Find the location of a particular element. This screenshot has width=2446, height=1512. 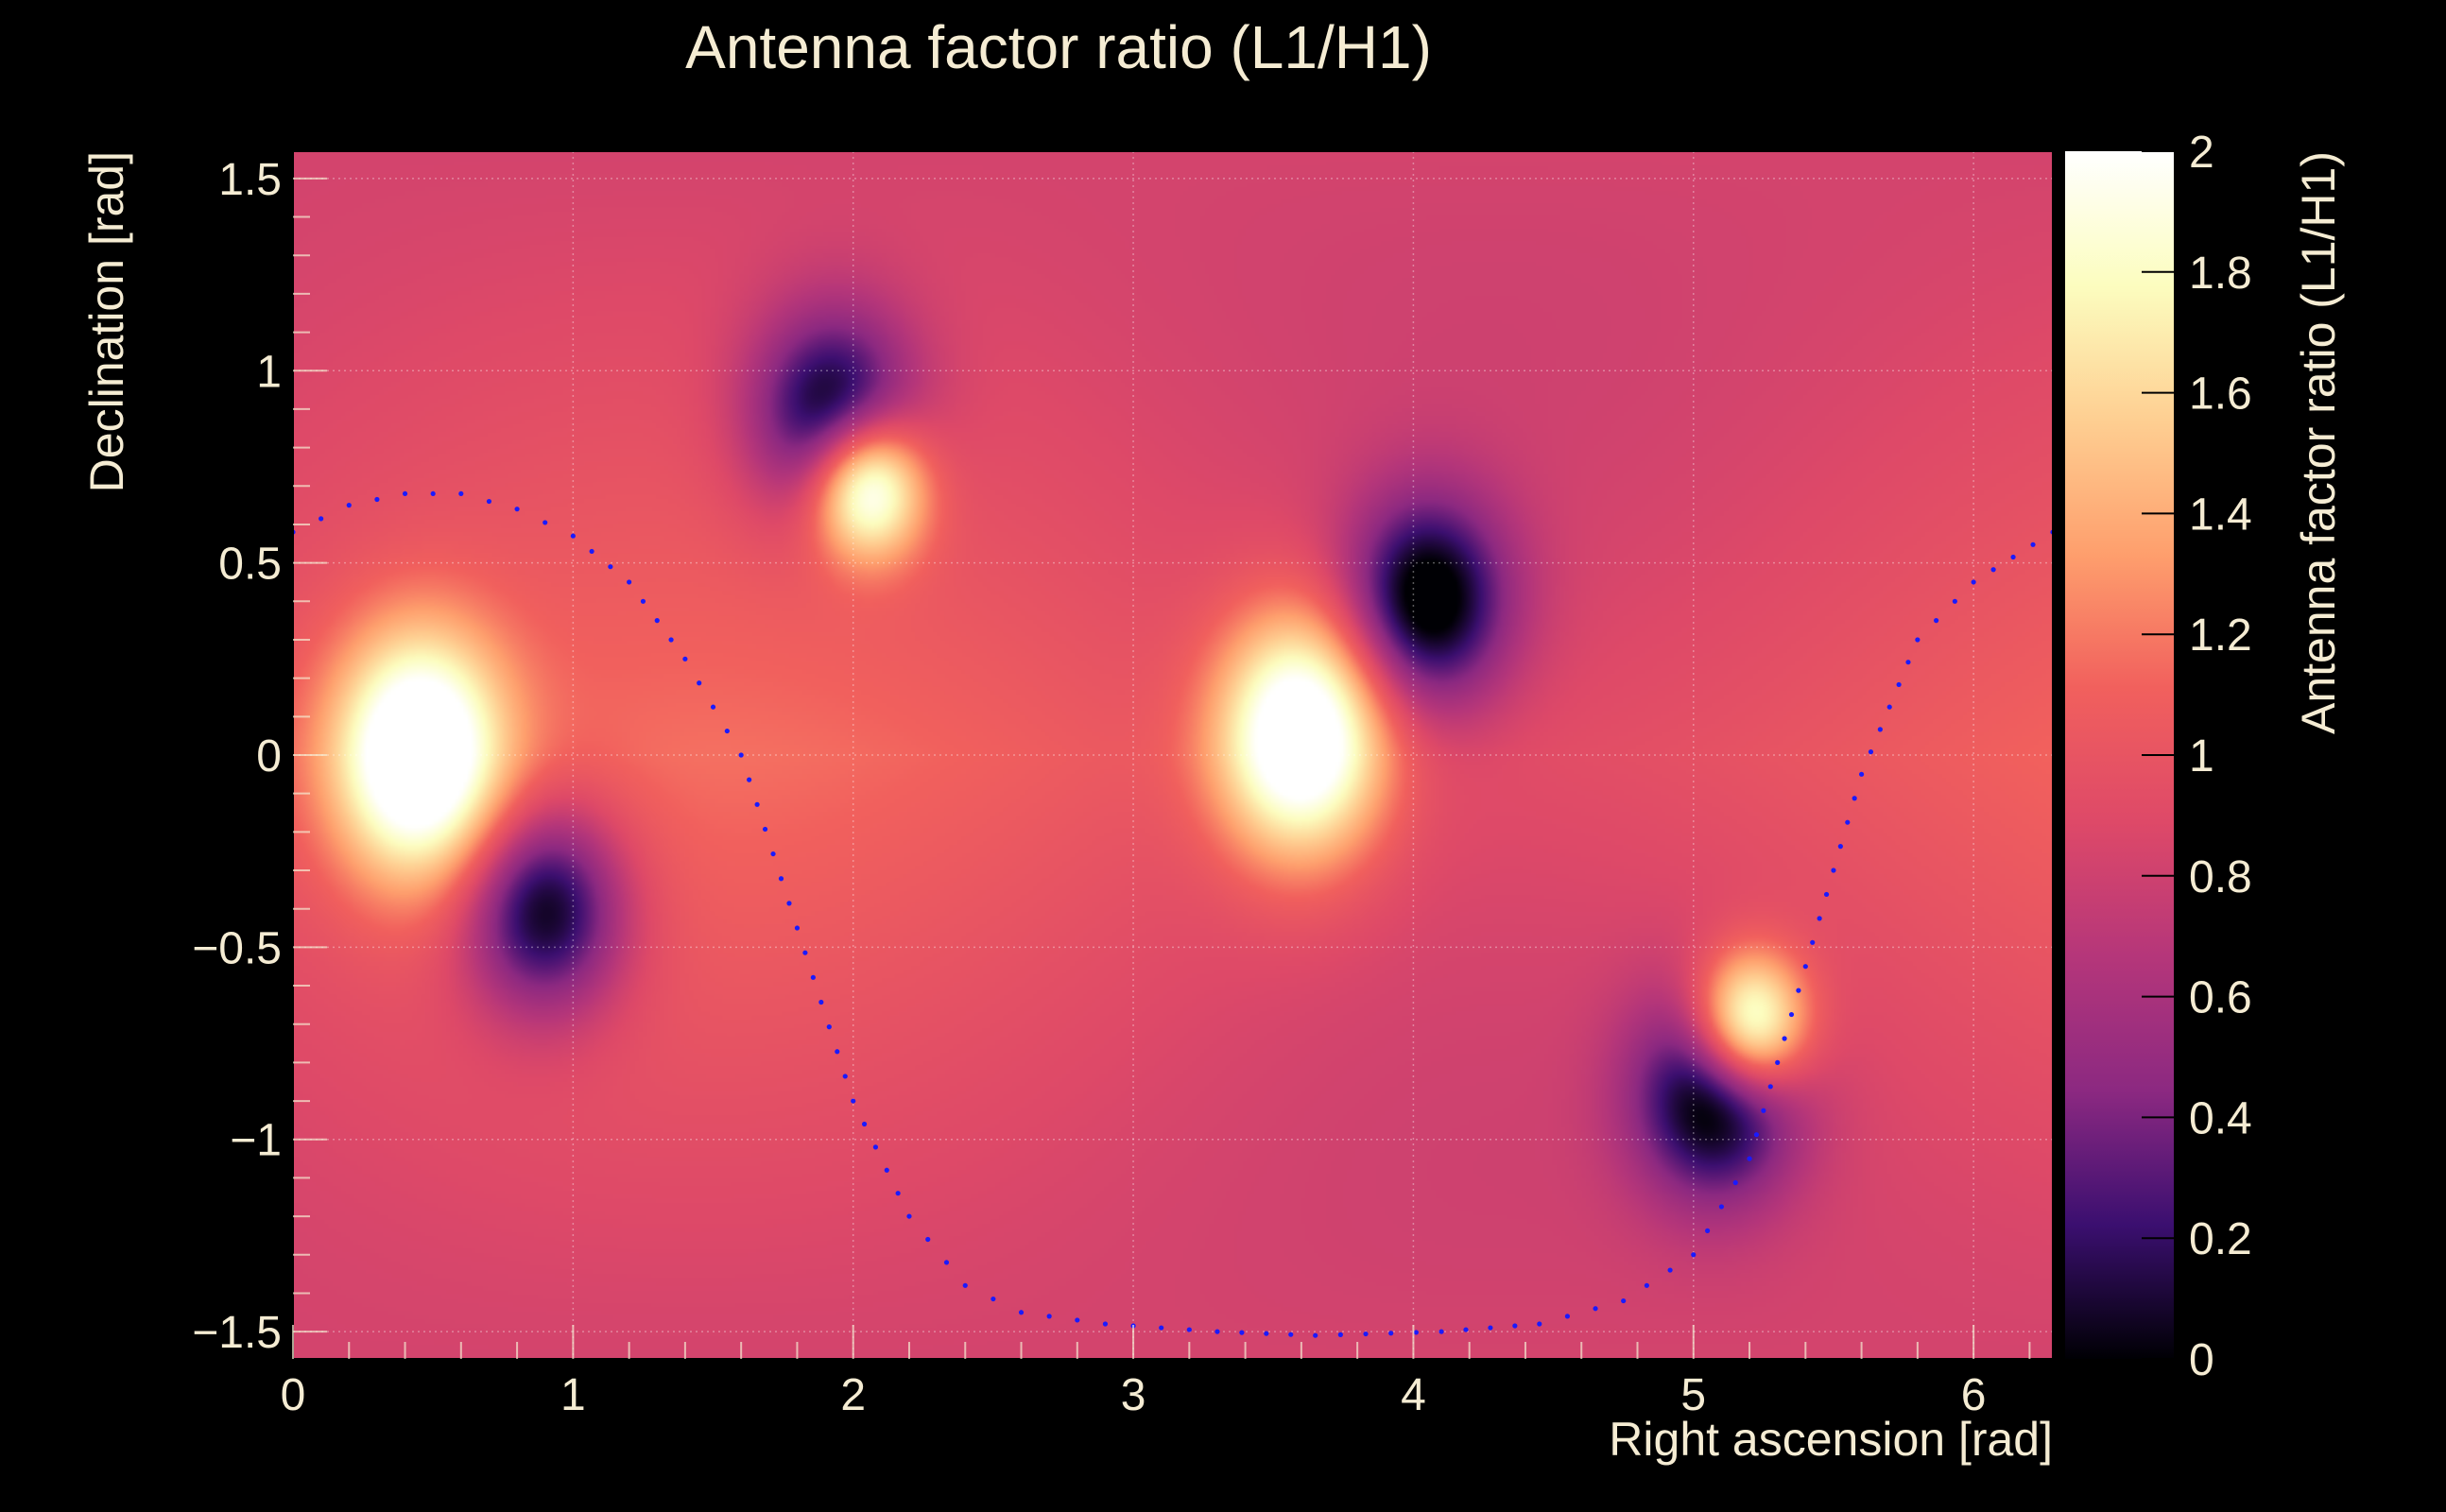

y-tick-label: 1 is located at coordinates (269, 372).